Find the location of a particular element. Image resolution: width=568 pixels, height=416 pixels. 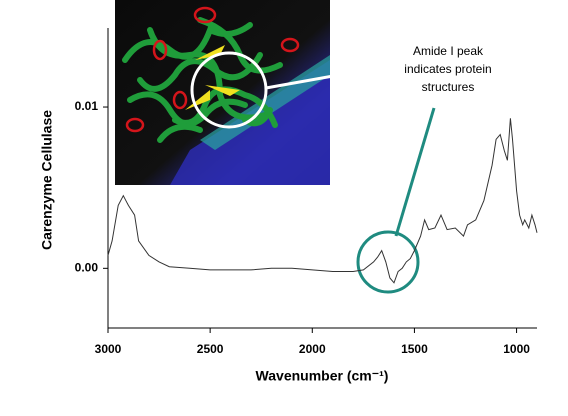

annotation-text: structures is located at coordinates (448, 87).